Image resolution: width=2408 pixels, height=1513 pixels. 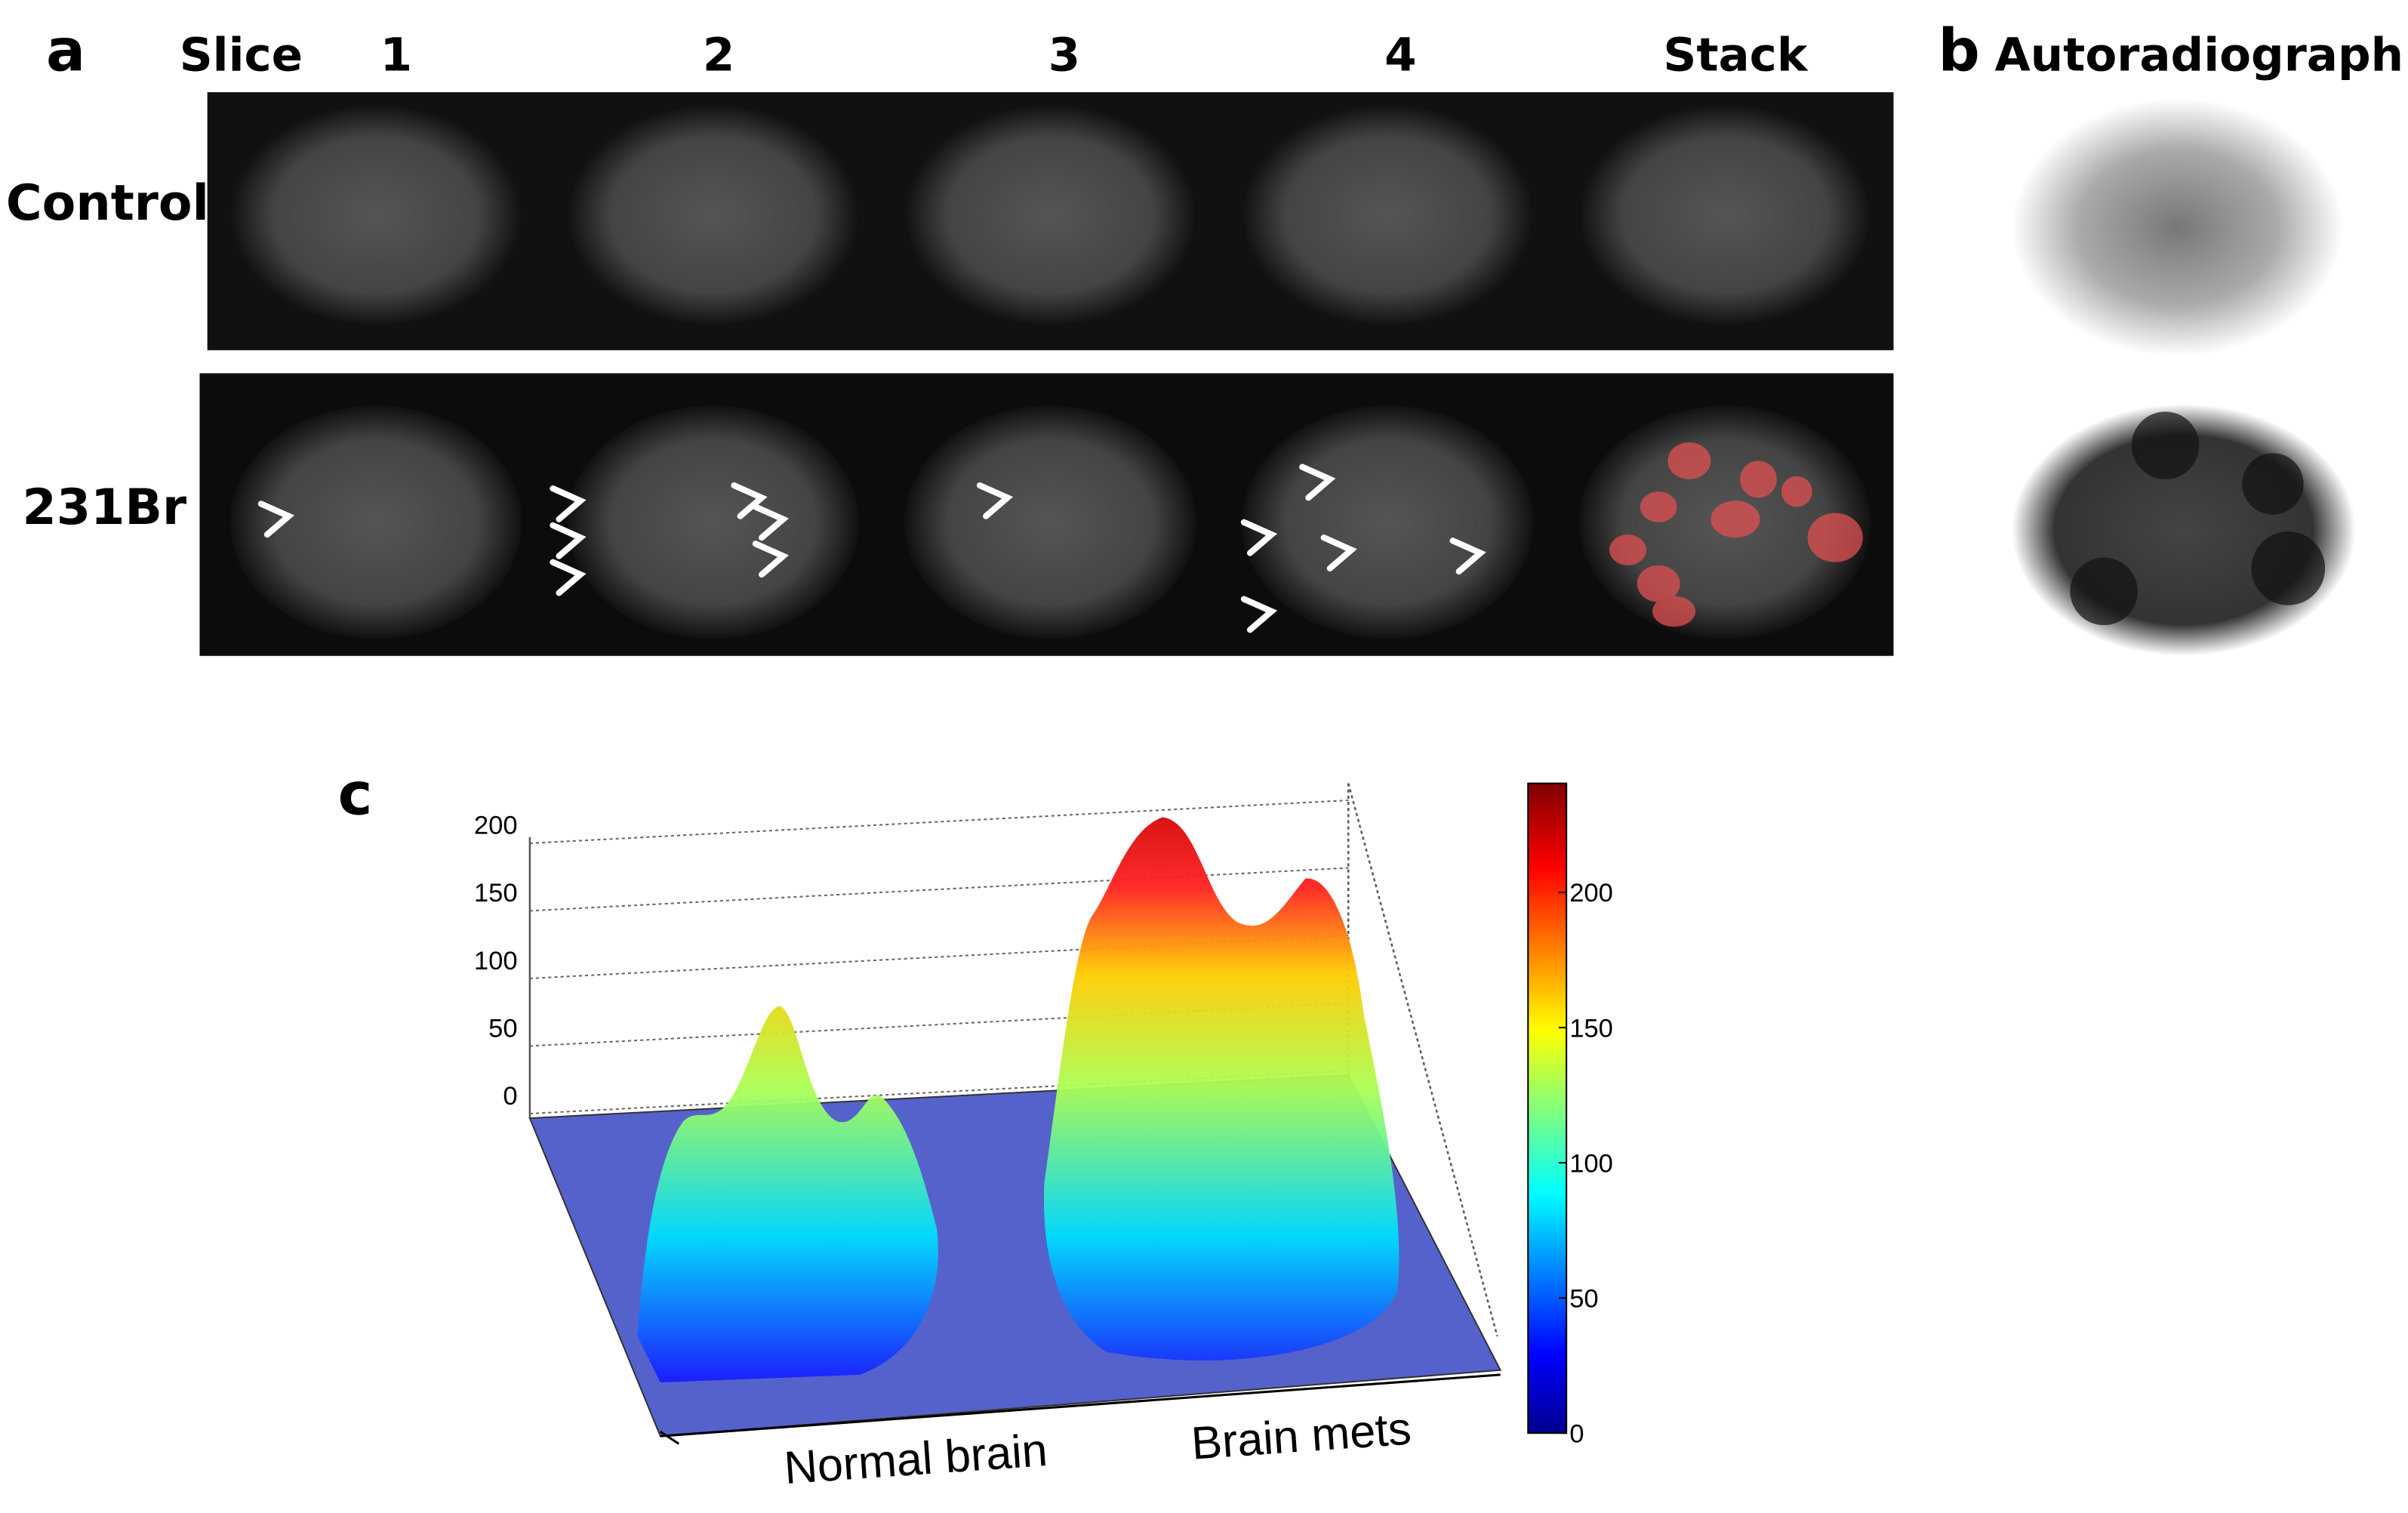 What do you see at coordinates (496, 961) in the screenshot?
I see `z-tick-label: 100` at bounding box center [496, 961].